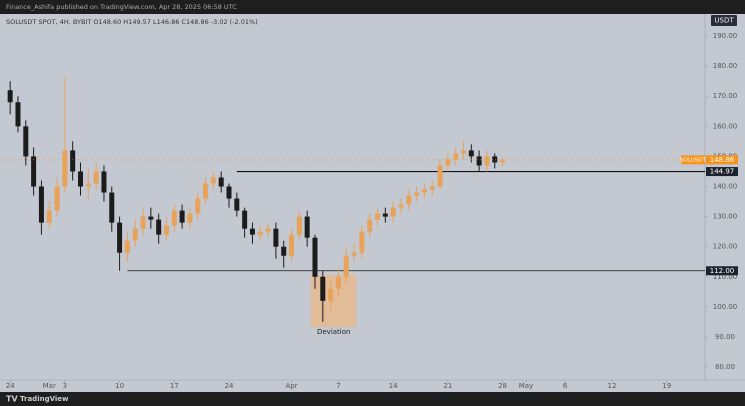 The image size is (745, 406). I want to click on y-tick-label: 170.00, so click(725, 96).